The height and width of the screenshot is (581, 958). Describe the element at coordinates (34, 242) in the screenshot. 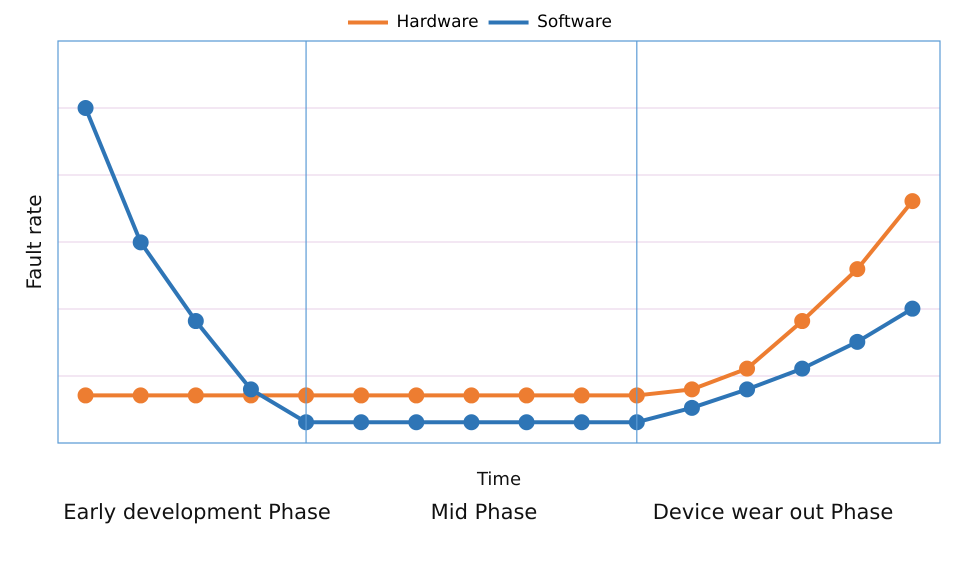

I see `y-axis-title: Fault rate` at that location.